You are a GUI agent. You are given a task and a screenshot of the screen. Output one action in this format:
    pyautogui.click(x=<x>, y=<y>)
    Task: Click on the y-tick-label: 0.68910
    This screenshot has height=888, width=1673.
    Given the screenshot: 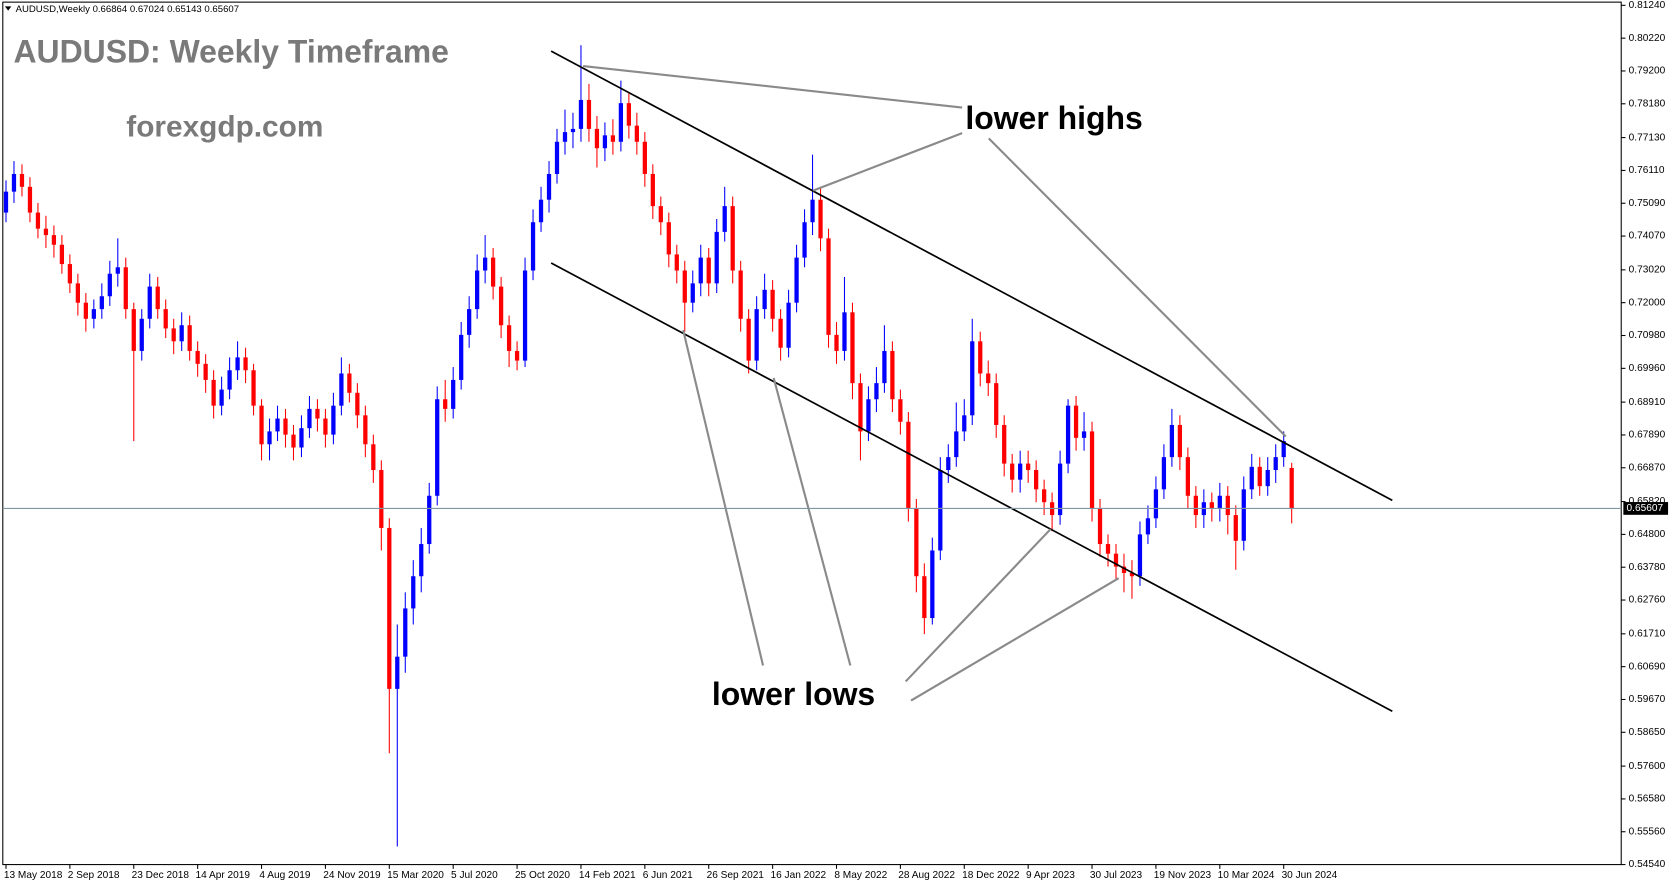 What is the action you would take?
    pyautogui.click(x=1647, y=402)
    